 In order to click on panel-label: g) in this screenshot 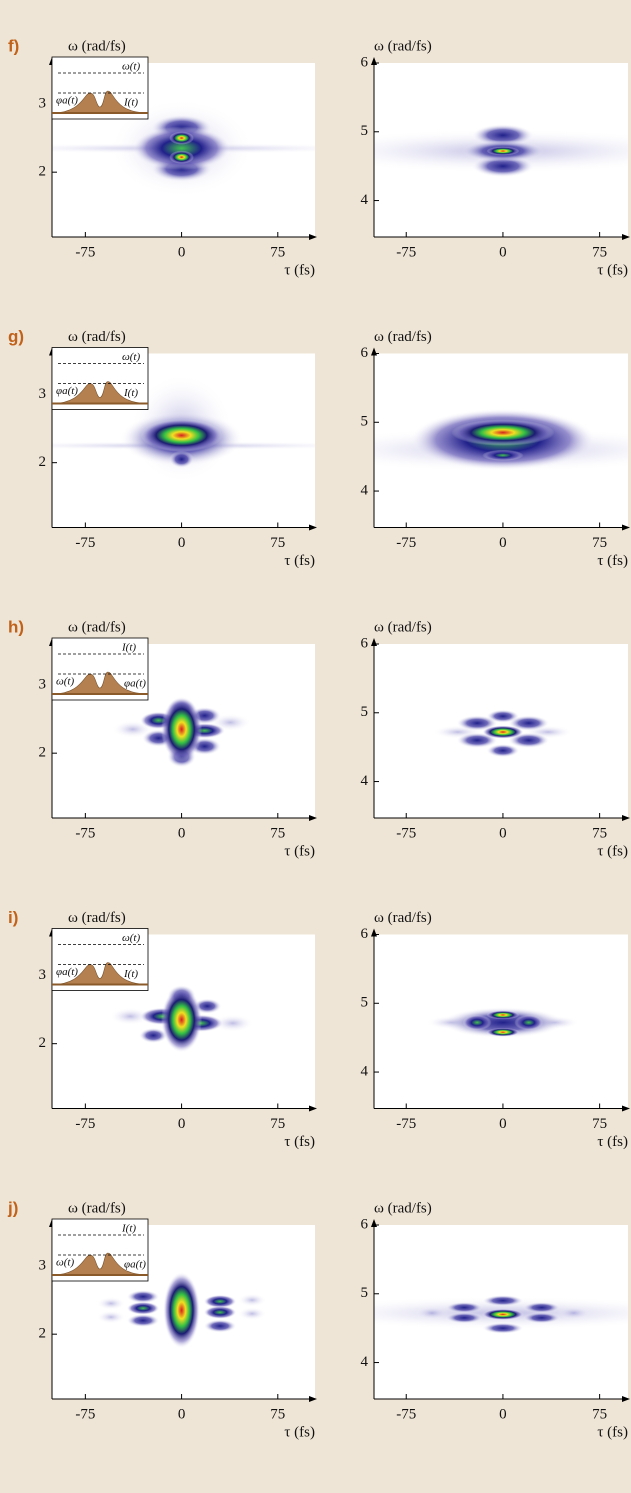, I will do `click(16, 336)`.